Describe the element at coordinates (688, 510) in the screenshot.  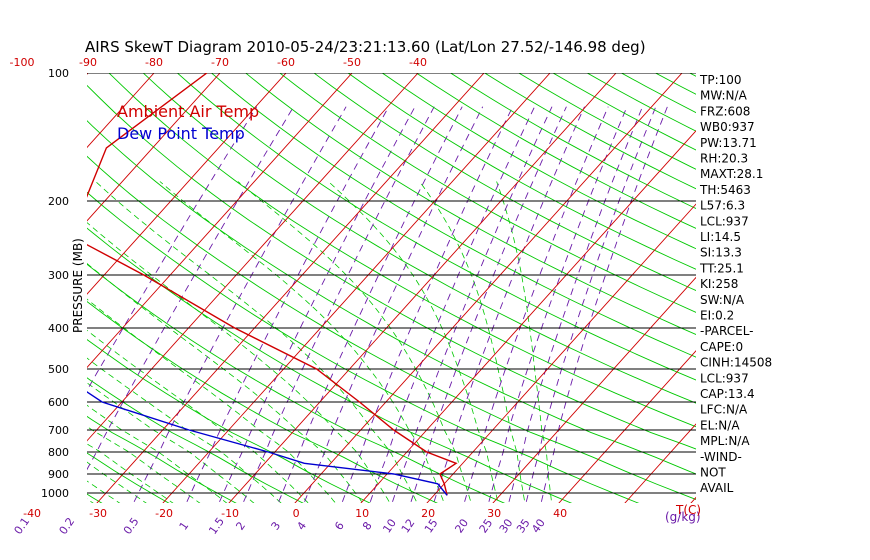
I see `temperature-units-label: T(C)` at that location.